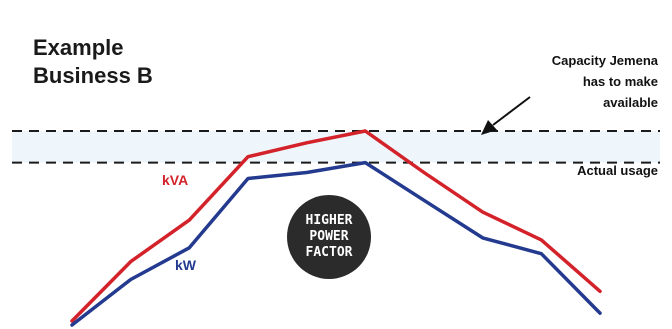 The height and width of the screenshot is (329, 672). I want to click on badge-line-2: POWER, so click(329, 236).